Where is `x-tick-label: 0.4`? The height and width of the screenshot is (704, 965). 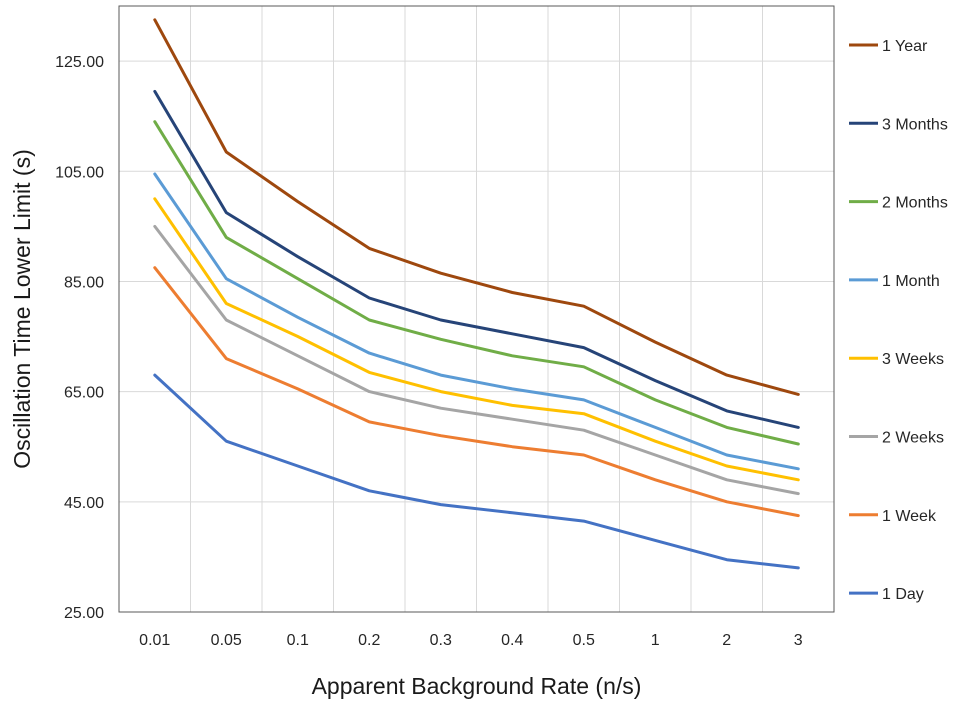 x-tick-label: 0.4 is located at coordinates (512, 640).